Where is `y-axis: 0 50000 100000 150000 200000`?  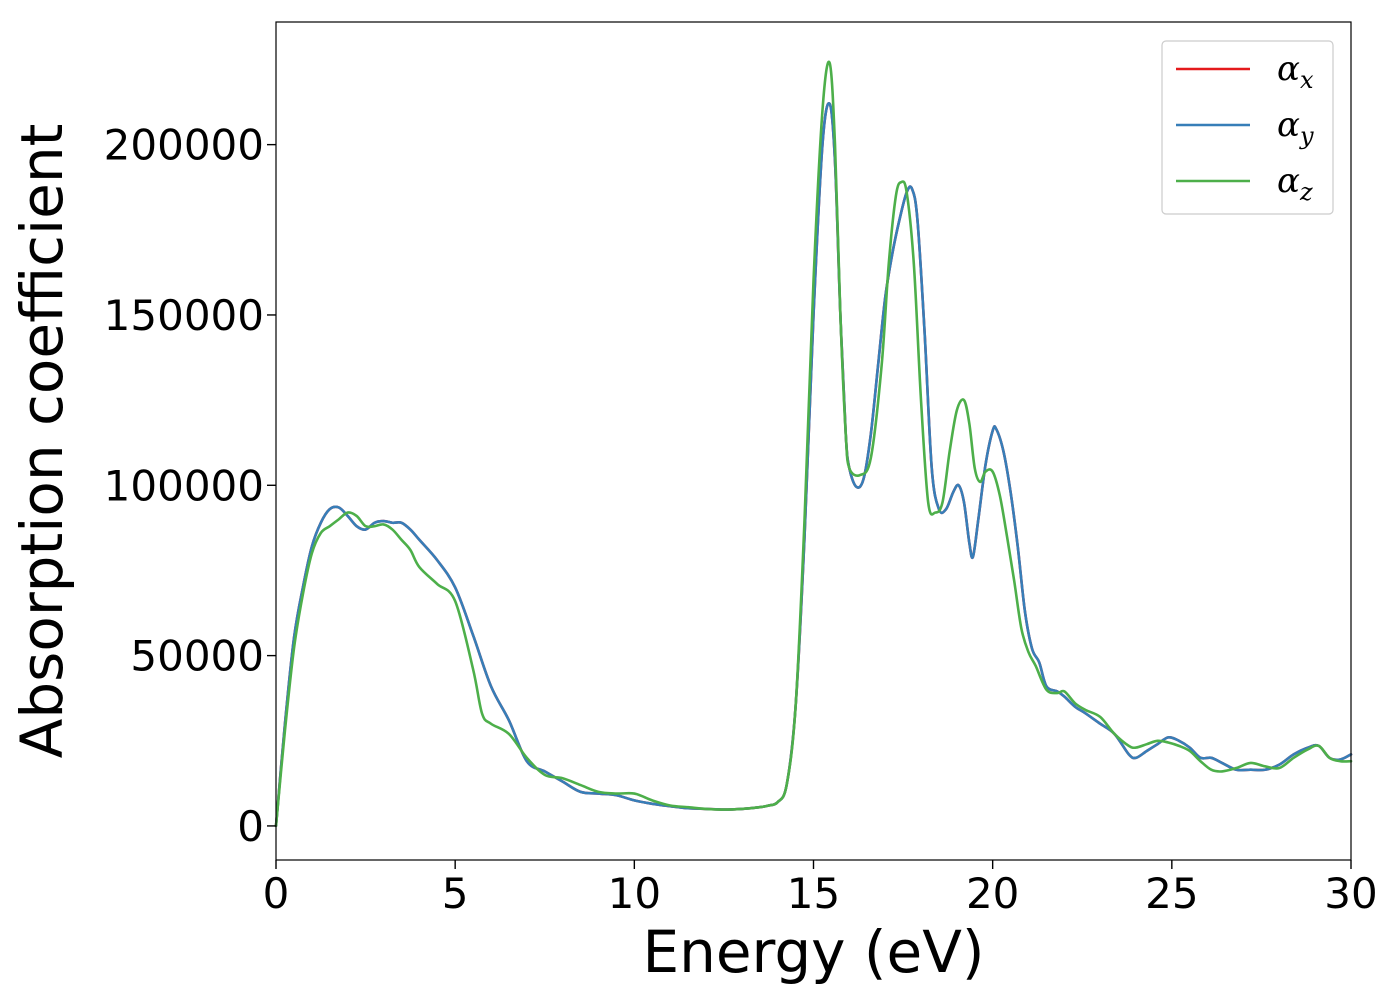 y-axis: 0 50000 100000 150000 200000 is located at coordinates (190, 486).